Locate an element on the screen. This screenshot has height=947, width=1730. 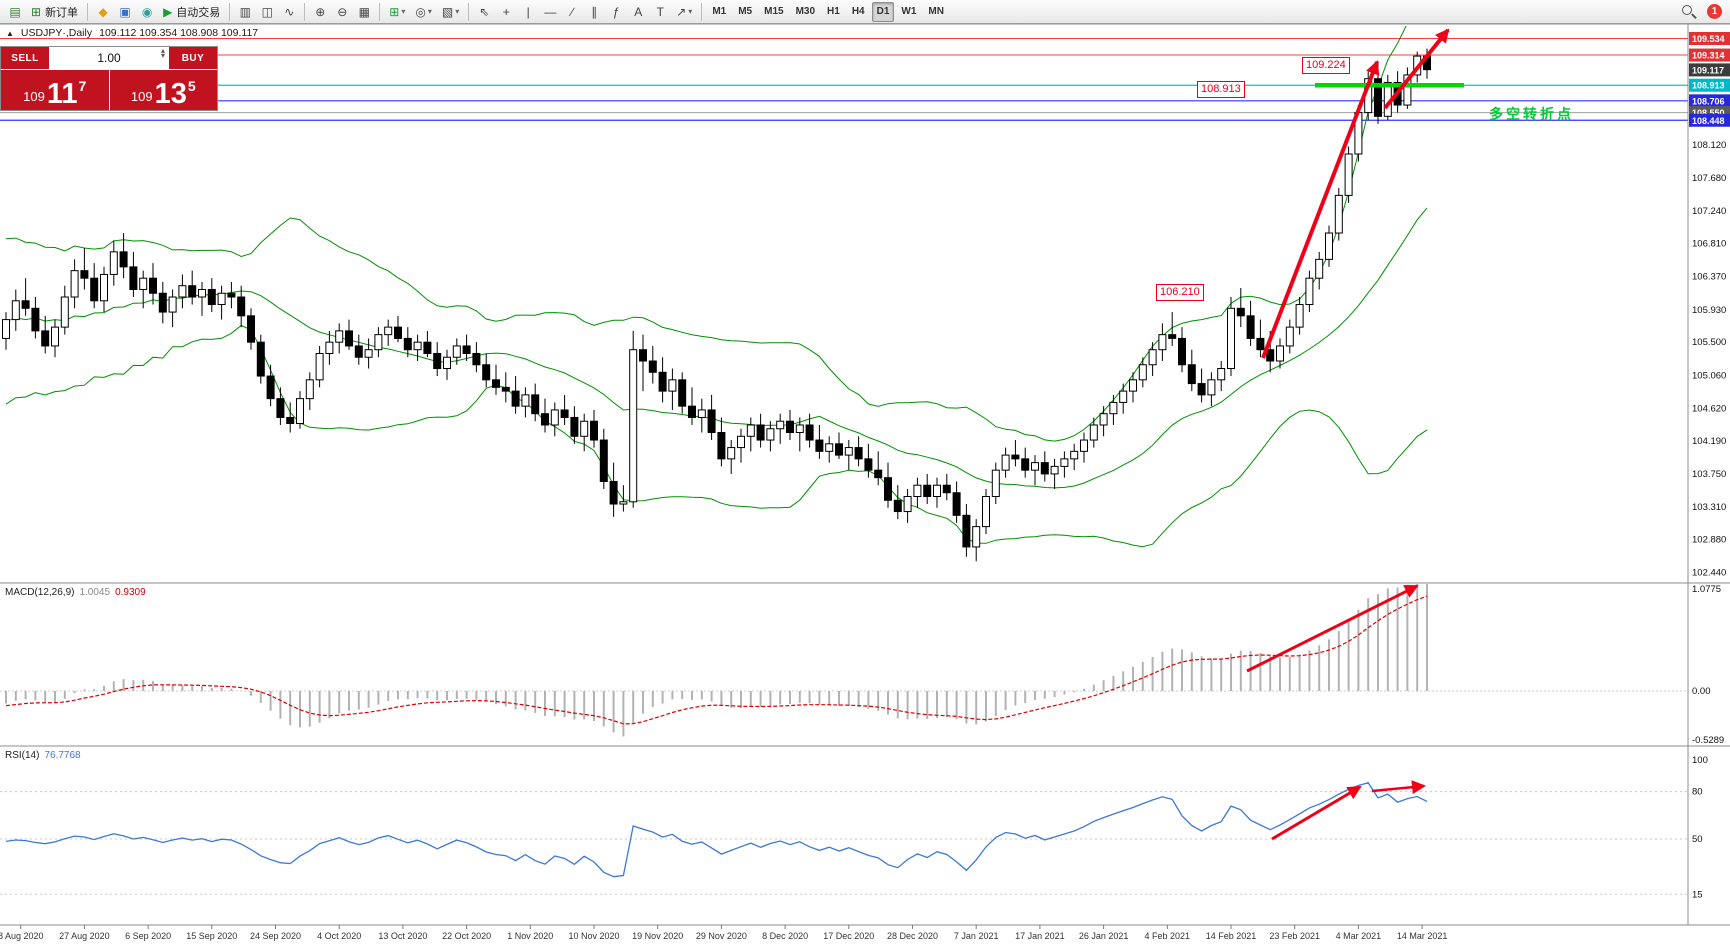
price-label-object: 106.210 is located at coordinates (1180, 292).